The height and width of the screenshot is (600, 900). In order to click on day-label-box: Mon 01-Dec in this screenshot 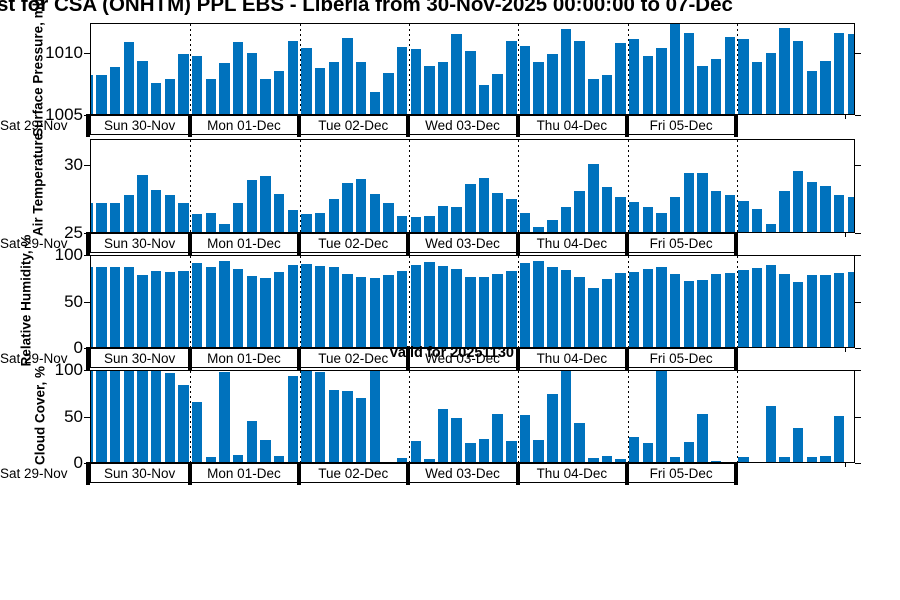, I will do `click(244, 473)`.